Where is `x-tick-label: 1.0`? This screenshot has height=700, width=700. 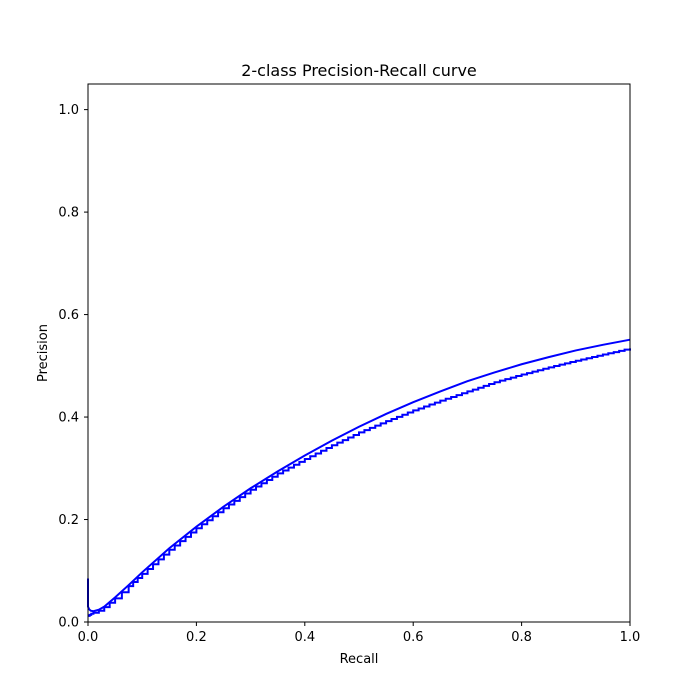
x-tick-label: 1.0 is located at coordinates (630, 637).